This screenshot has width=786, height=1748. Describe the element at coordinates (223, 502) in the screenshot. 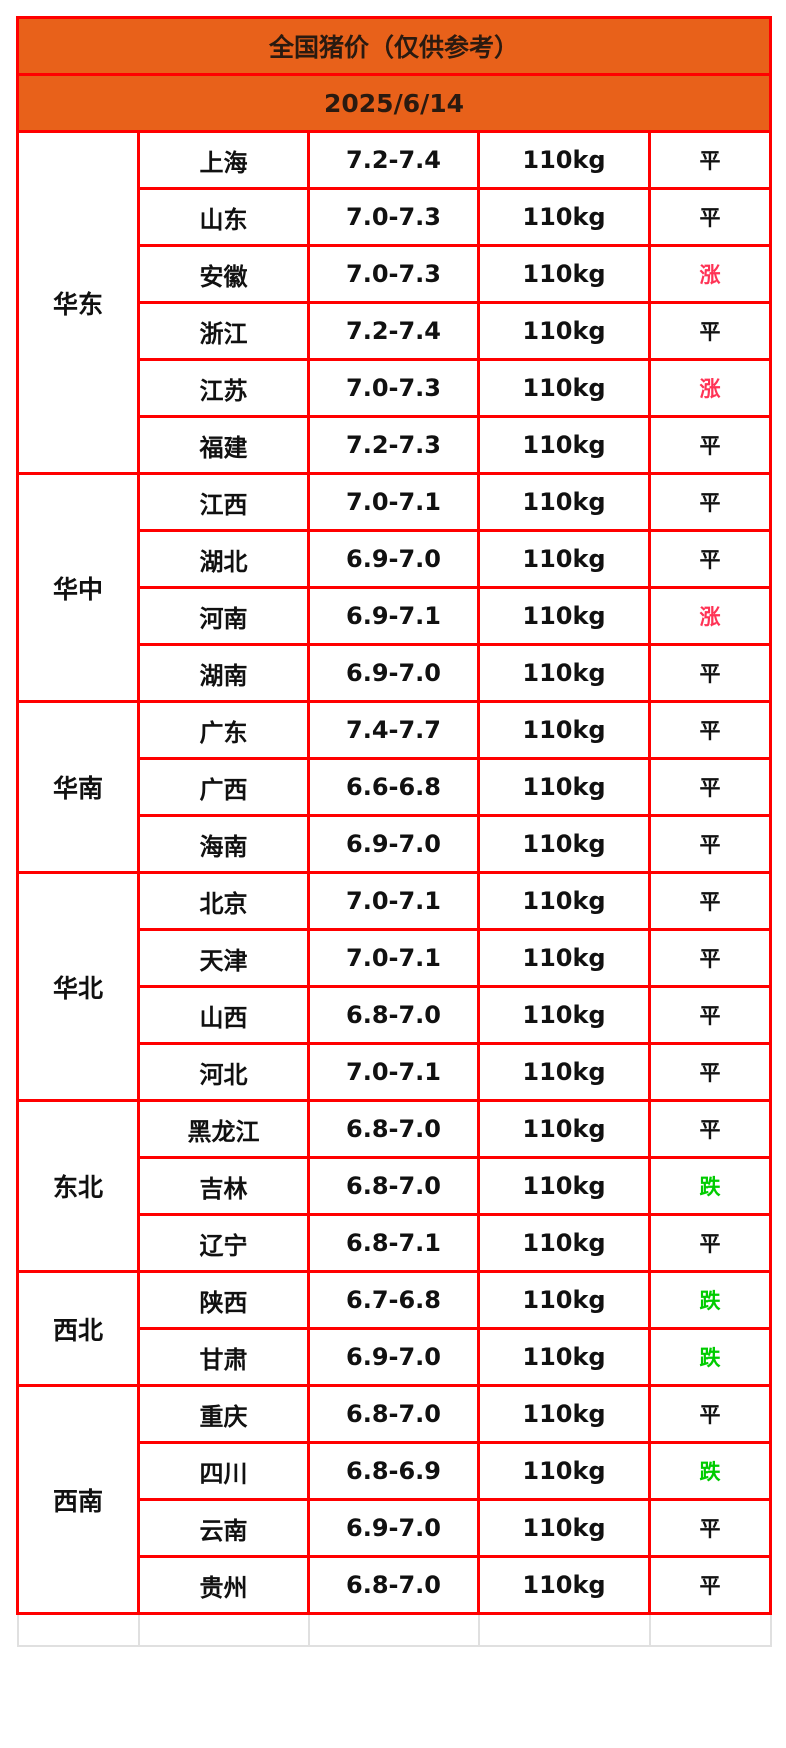

I see `province-cell: 江西` at that location.